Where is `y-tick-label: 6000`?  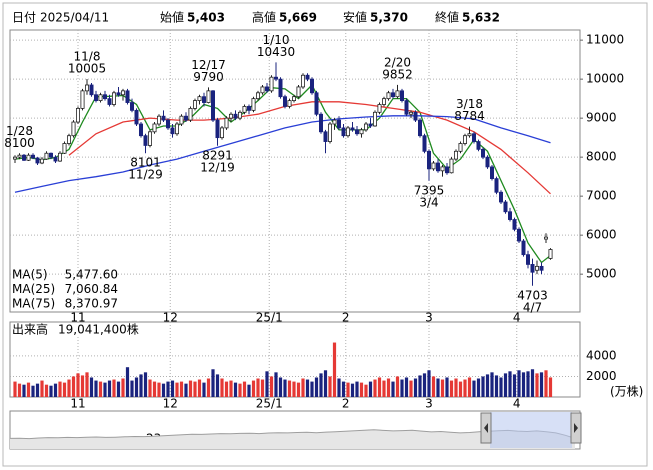 y-tick-label: 6000 is located at coordinates (601, 235).